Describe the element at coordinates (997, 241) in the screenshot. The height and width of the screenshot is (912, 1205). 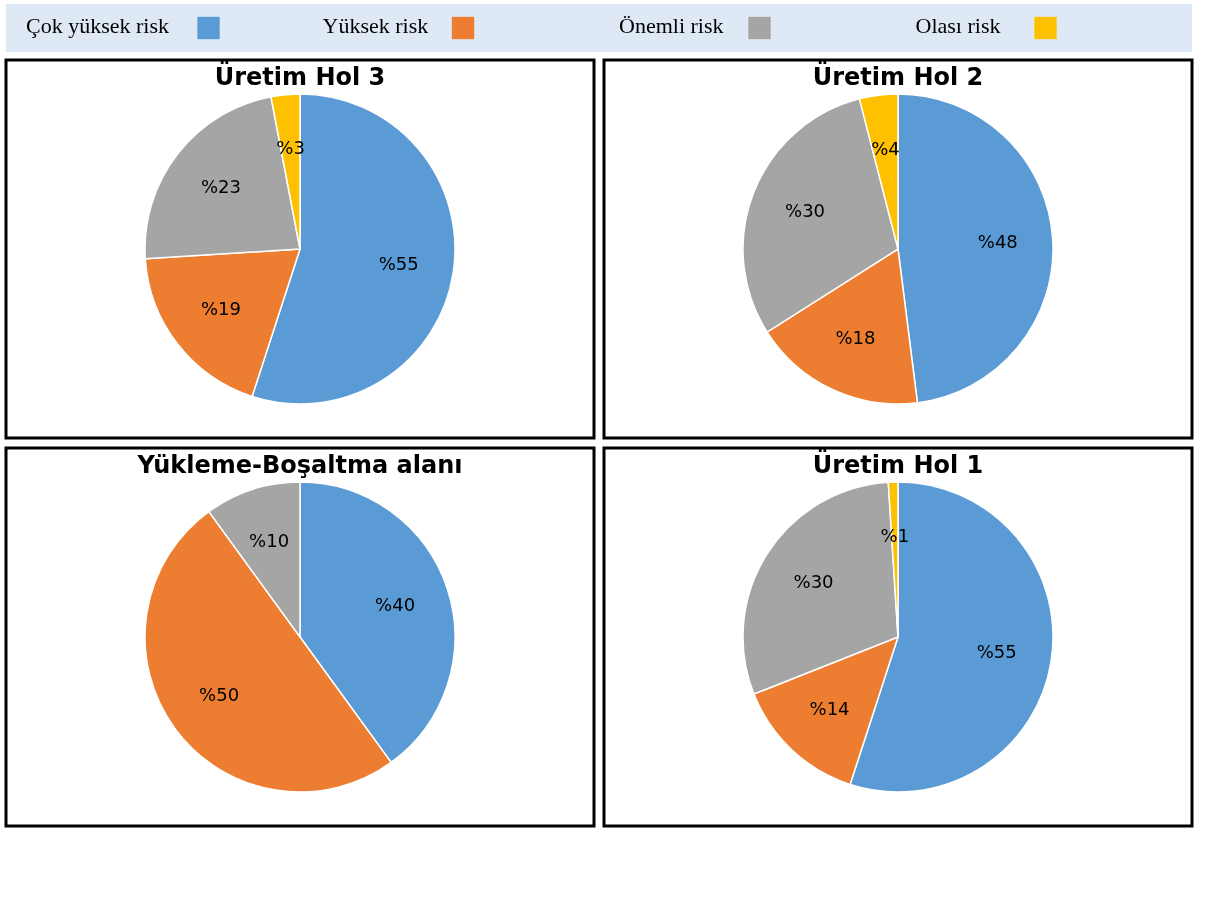
I see `data-label: %48` at that location.